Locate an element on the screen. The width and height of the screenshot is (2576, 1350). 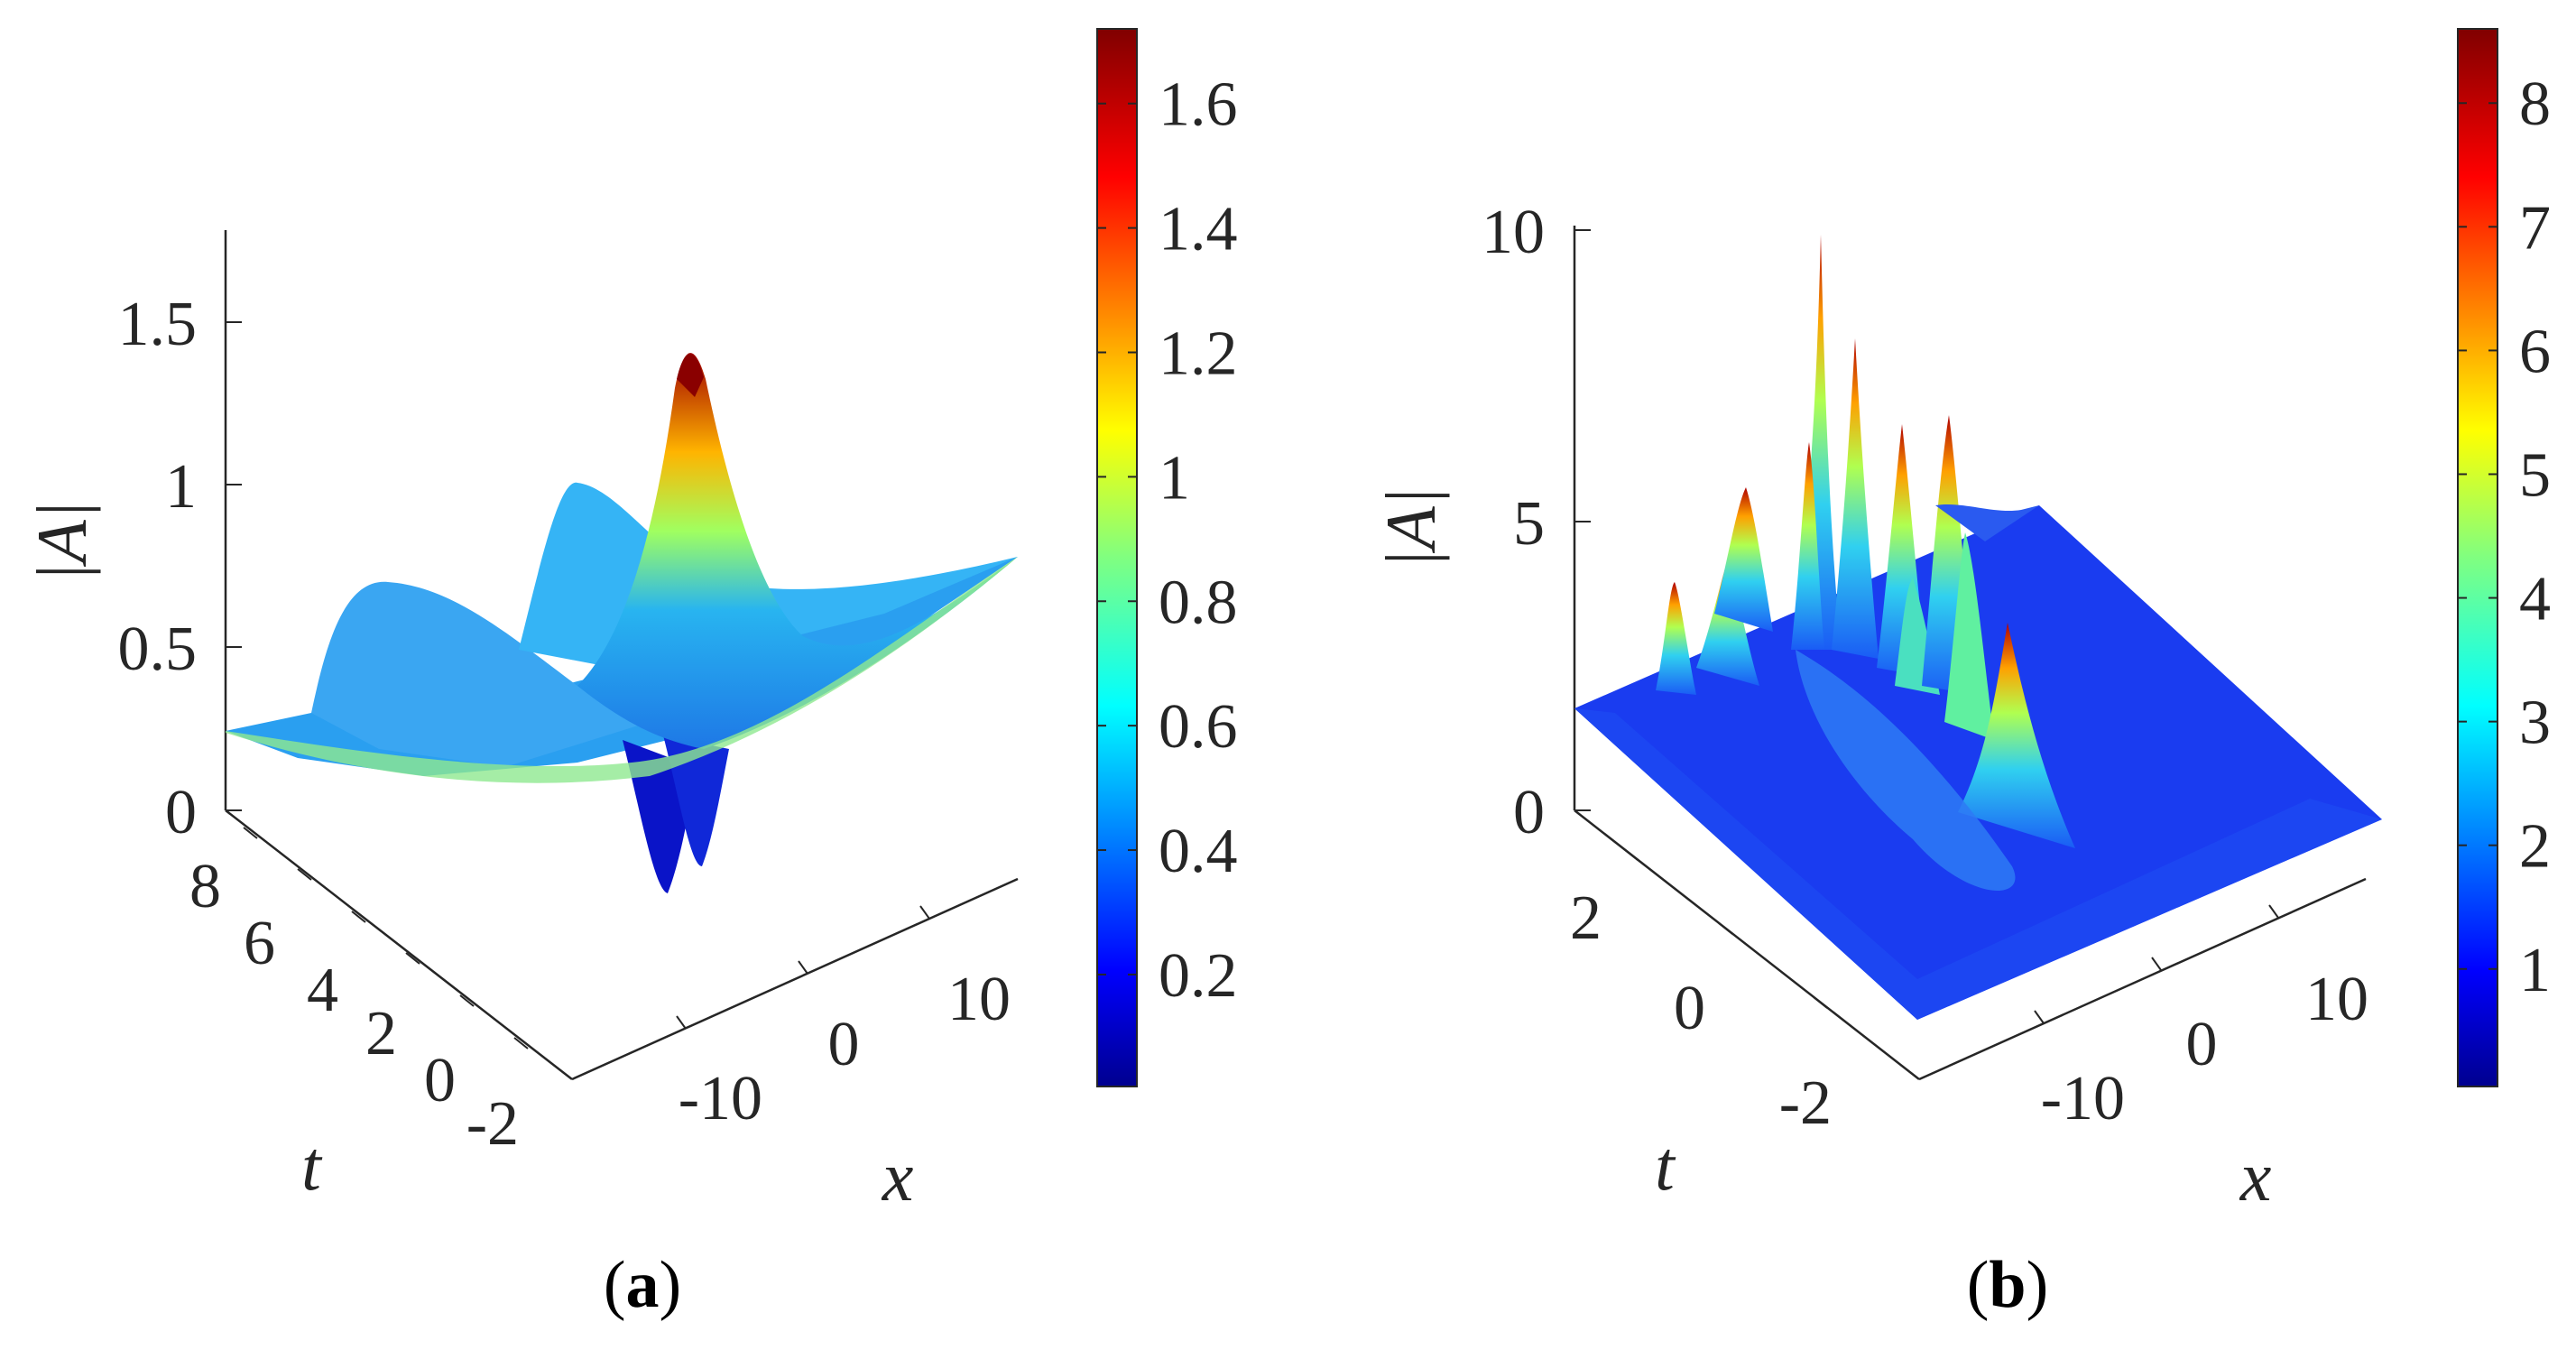
panel-b-x-ticks: -10 0 10 is located at coordinates (2201, 1019).